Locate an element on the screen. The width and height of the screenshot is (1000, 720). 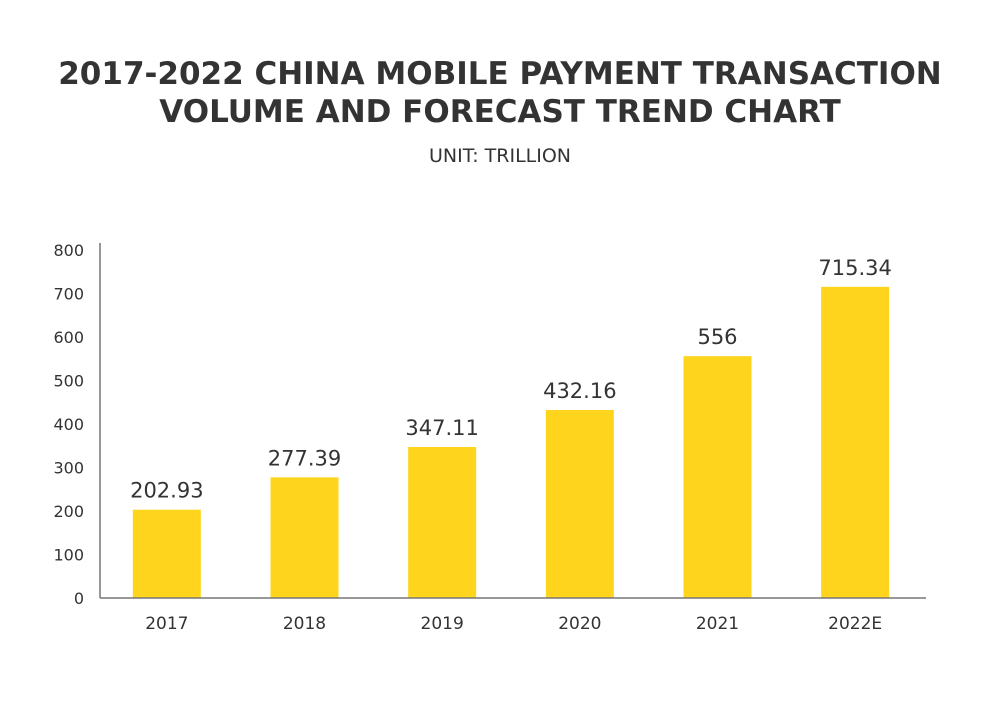
y-tick-label: 400 is located at coordinates (68, 424).